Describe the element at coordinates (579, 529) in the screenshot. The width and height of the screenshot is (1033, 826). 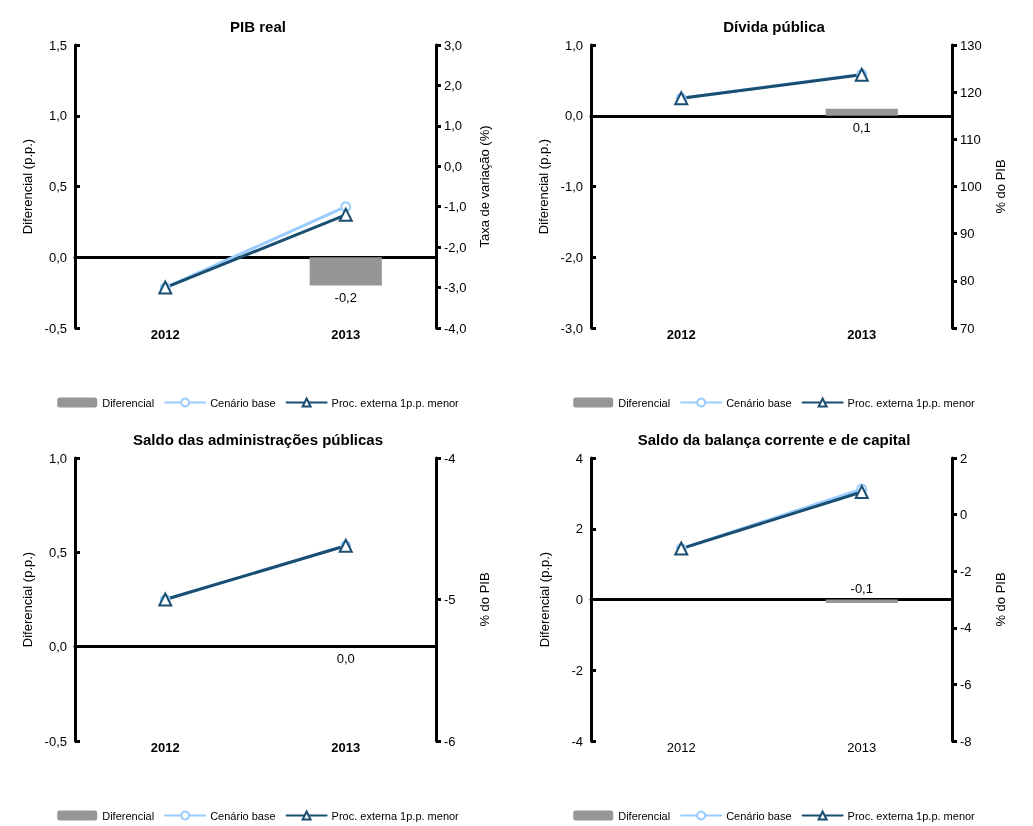
I see `y-tick-label: 2` at that location.